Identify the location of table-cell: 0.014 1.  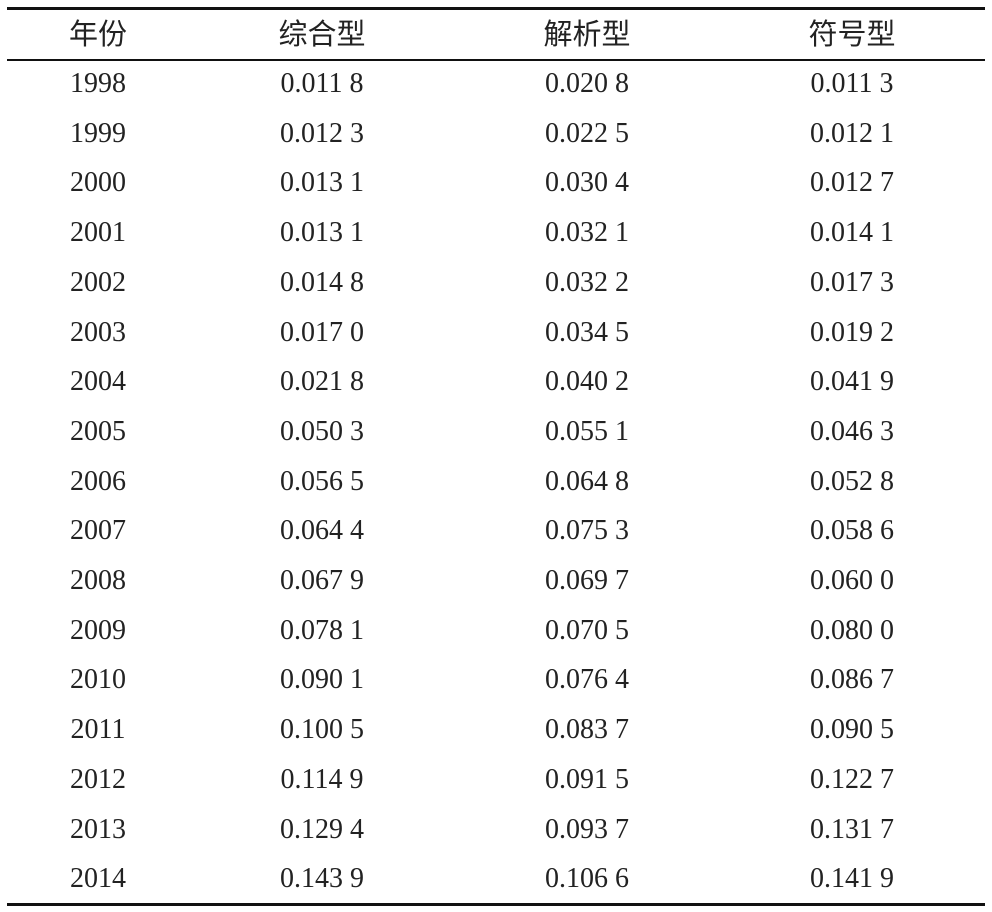
(852, 233).